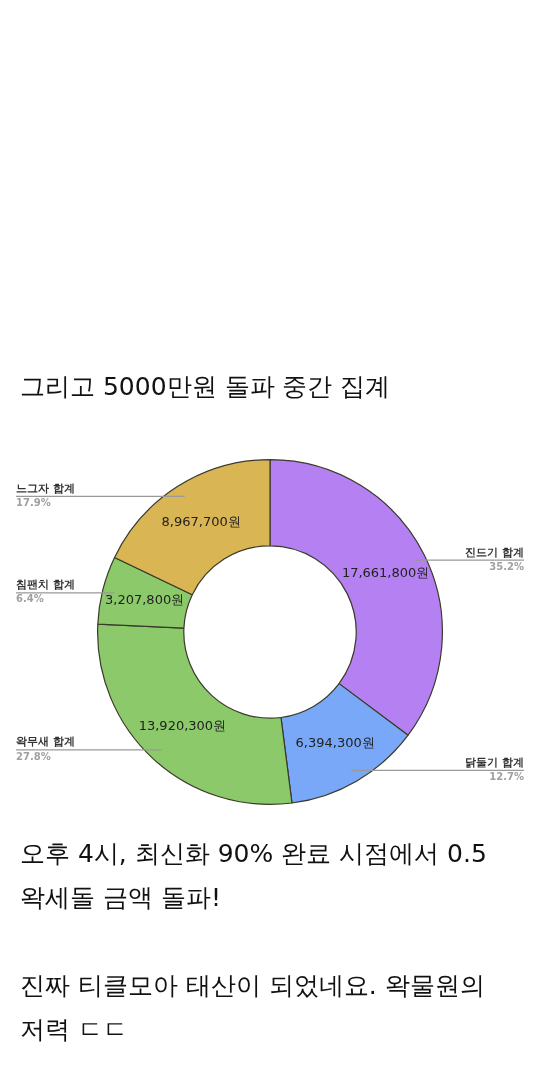  Describe the element at coordinates (385, 573) in the screenshot. I see `data-label: 17,661,800원` at that location.